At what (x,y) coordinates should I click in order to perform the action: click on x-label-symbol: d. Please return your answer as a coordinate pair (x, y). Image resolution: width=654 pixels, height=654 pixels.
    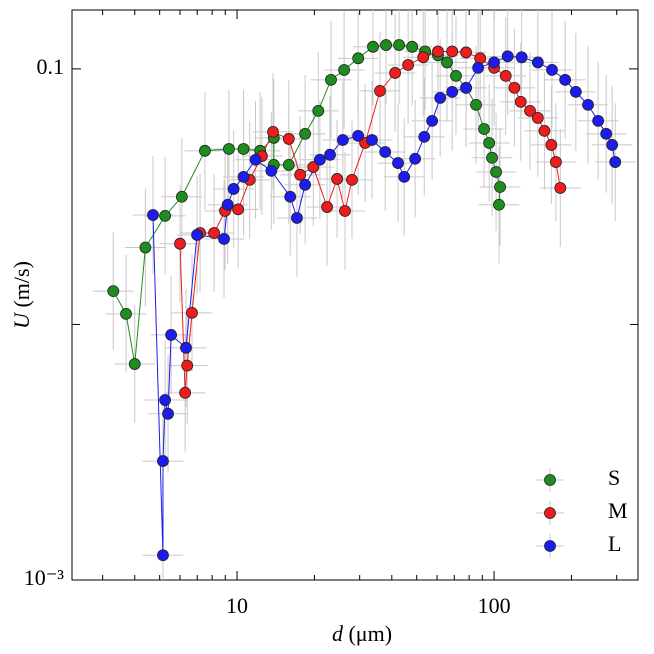
    Looking at the image, I should click on (338, 633).